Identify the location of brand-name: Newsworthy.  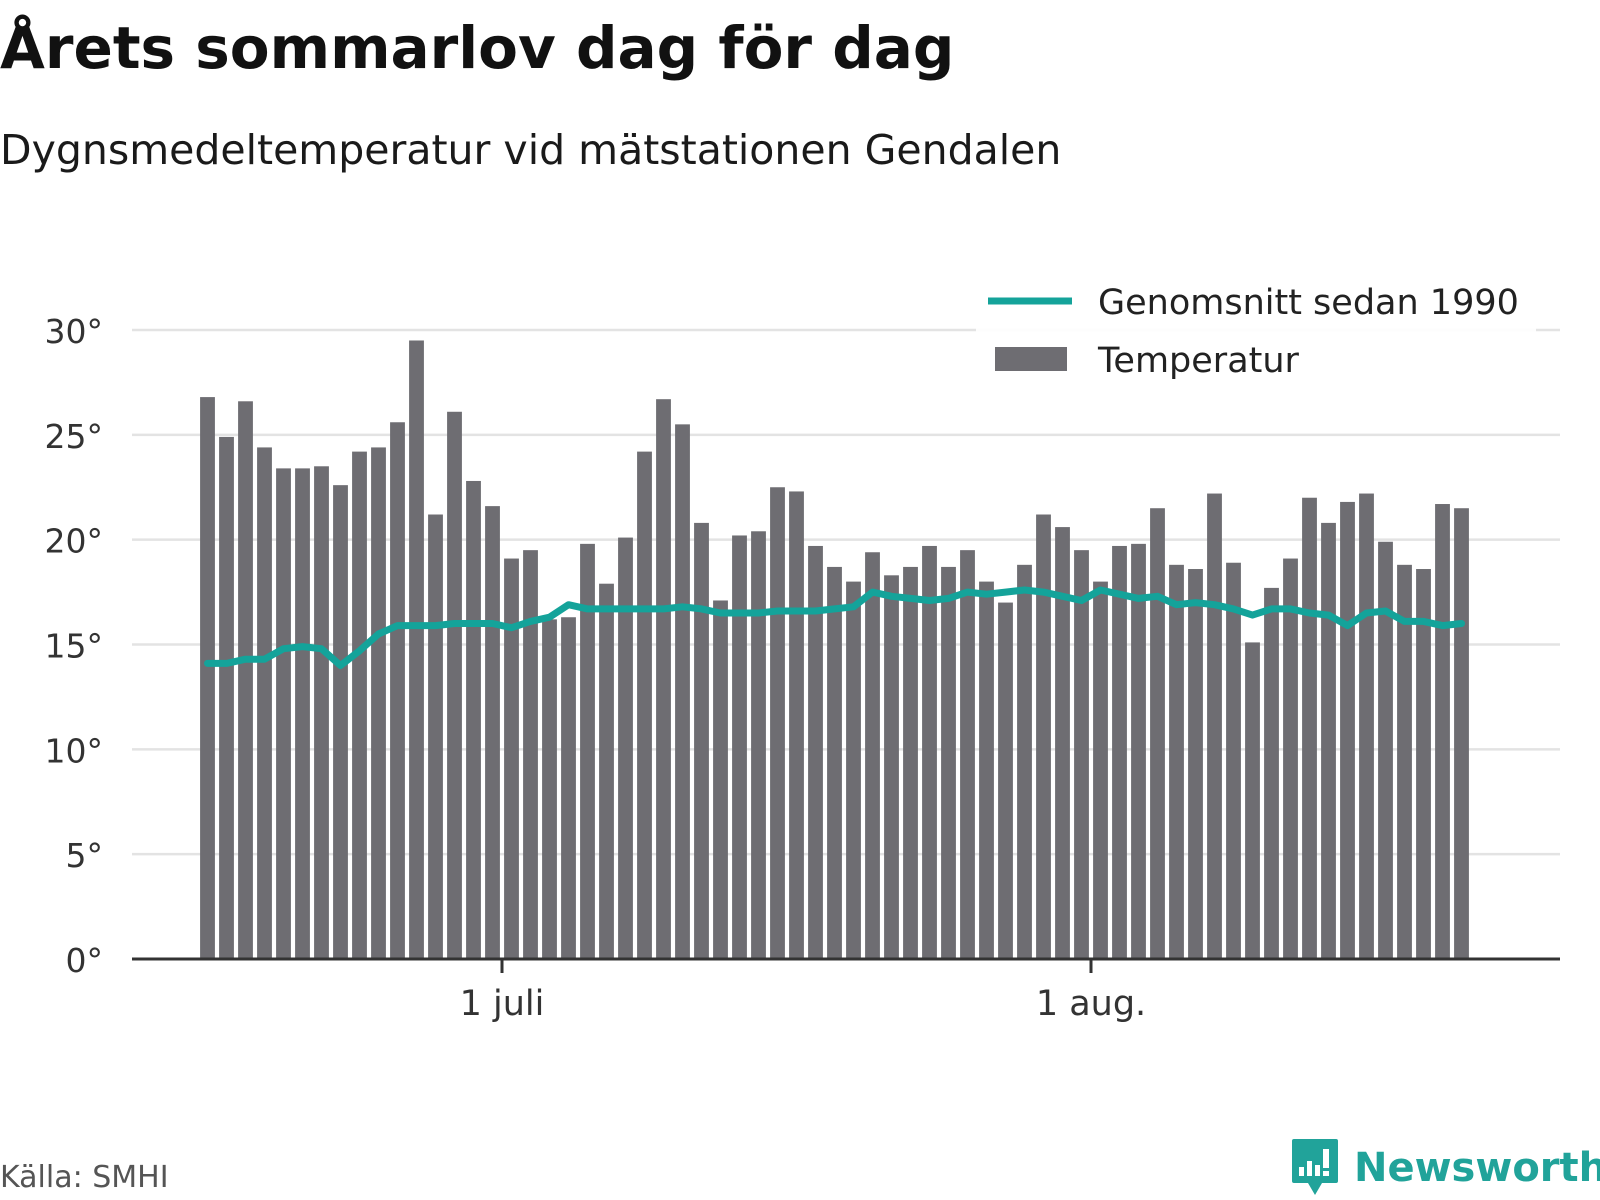
(1477, 1168).